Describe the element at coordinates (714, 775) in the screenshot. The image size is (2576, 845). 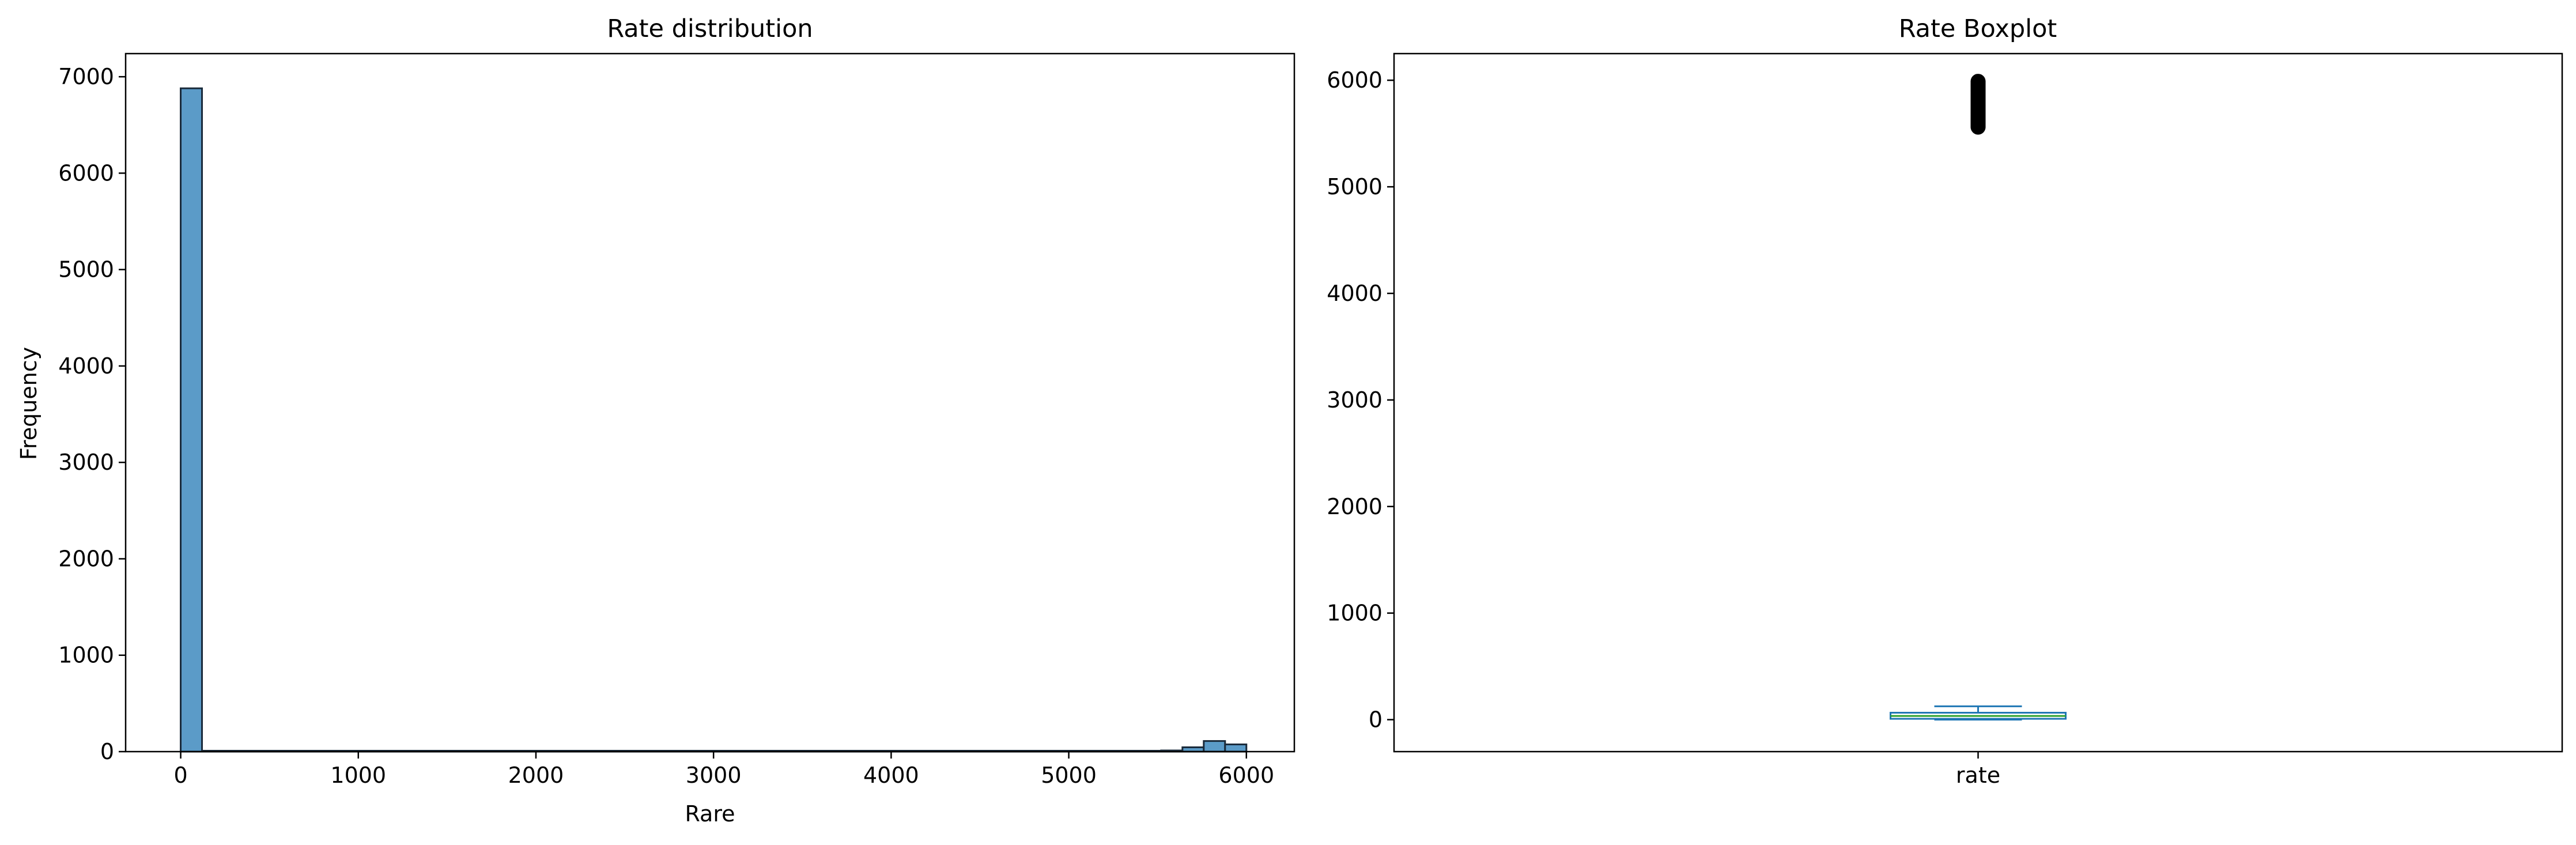
I see `histogram-x-tick-label: 3000` at that location.